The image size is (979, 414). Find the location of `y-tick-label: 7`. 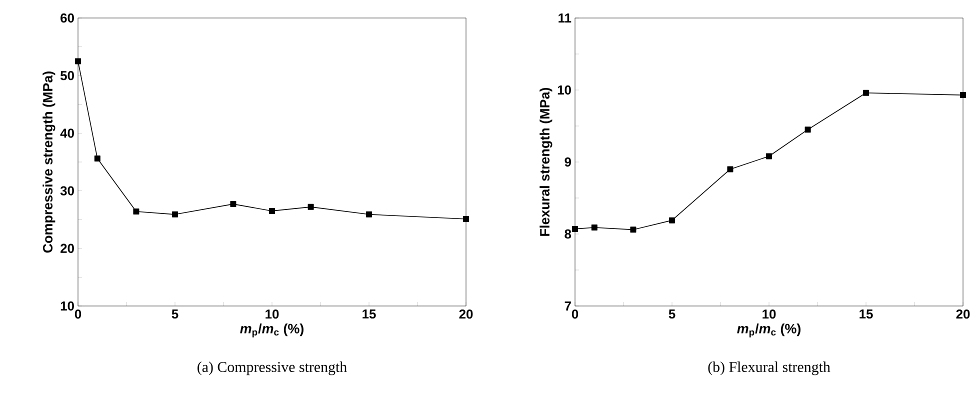

y-tick-label: 7 is located at coordinates (567, 306).